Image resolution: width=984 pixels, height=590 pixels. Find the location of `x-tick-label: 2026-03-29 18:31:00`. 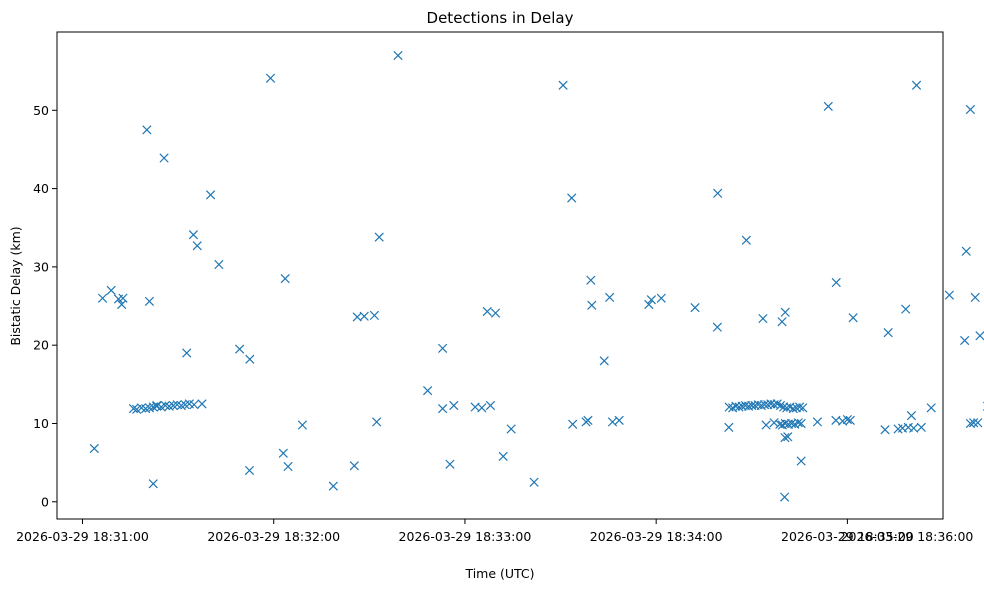

x-tick-label: 2026-03-29 18:31:00 is located at coordinates (82, 536).